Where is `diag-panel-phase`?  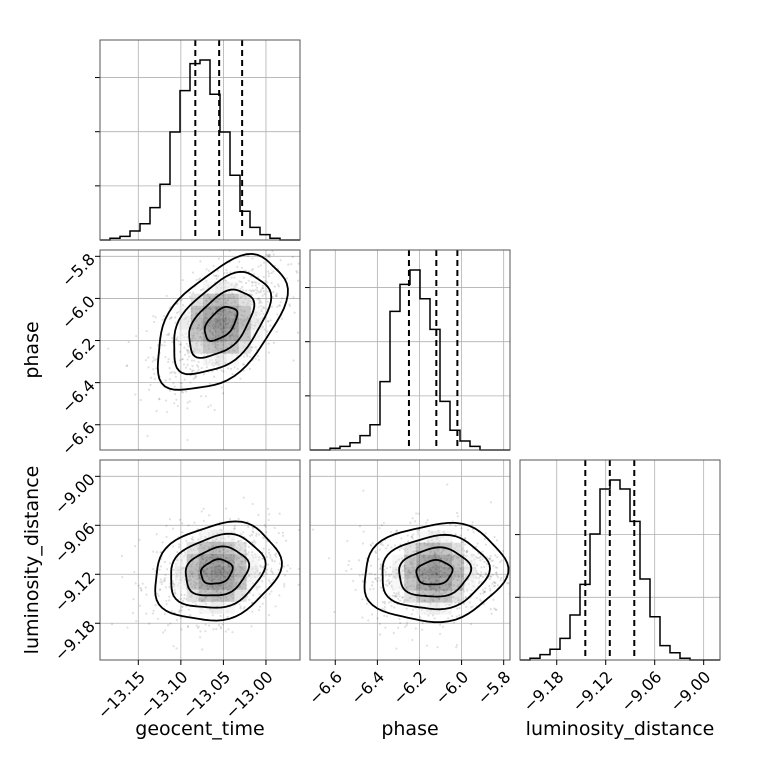 diag-panel-phase is located at coordinates (408, 350).